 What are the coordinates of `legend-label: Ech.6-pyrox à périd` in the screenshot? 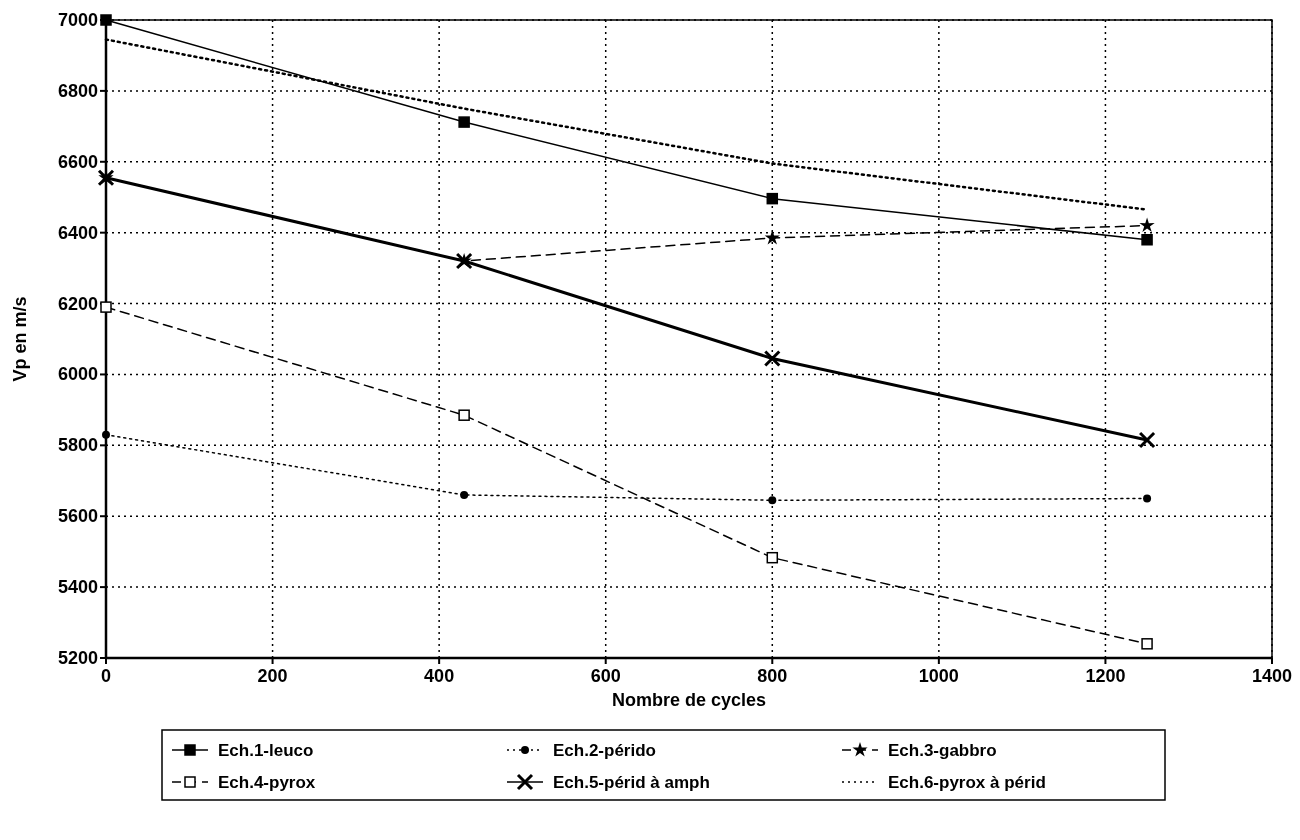 It's located at (967, 782).